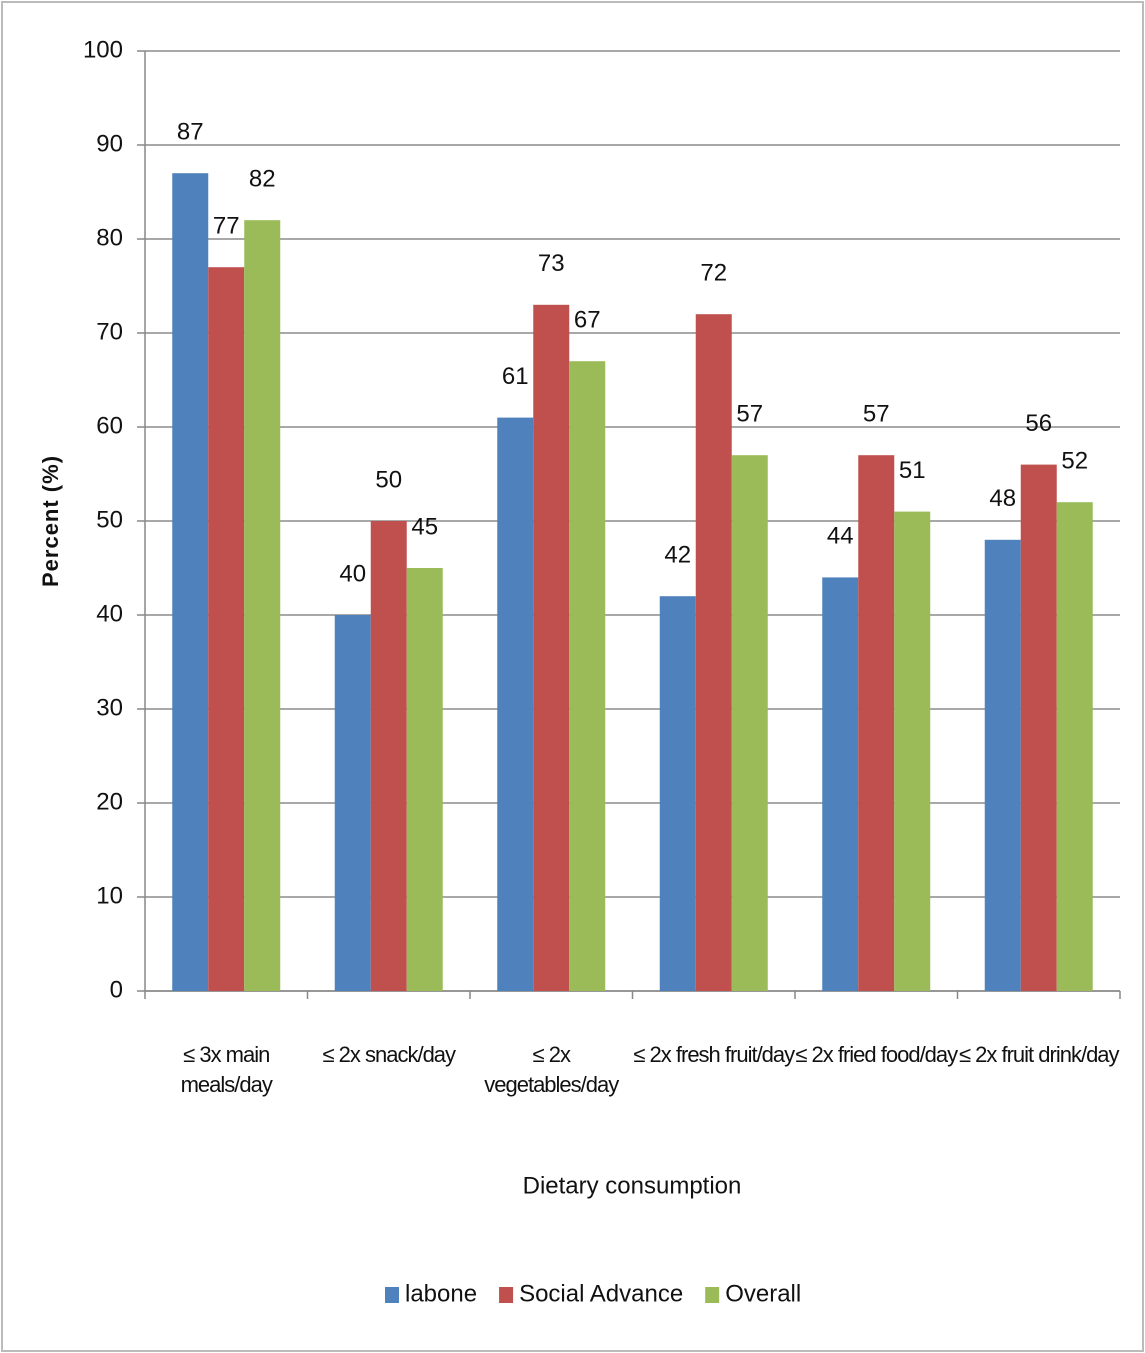  I want to click on data-label: 72, so click(713, 273).